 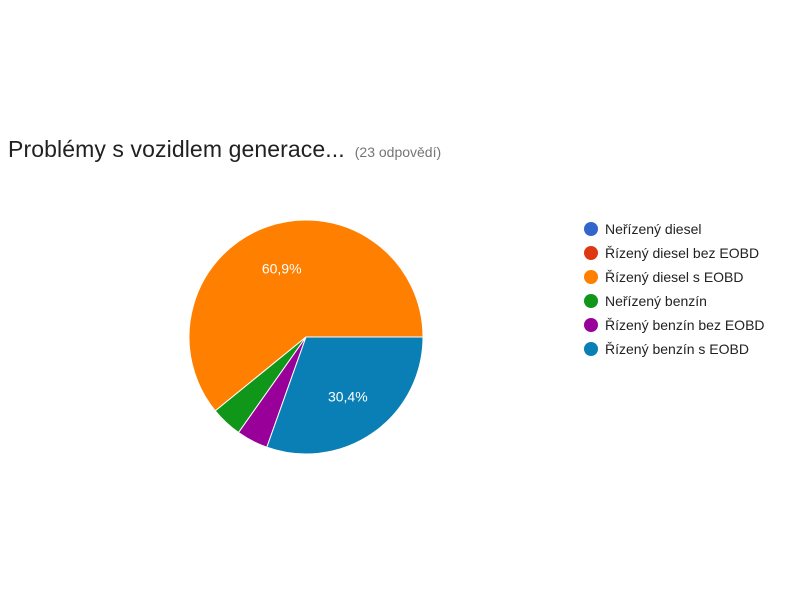 I want to click on legend-item-3: Neřízený benzín, so click(x=674, y=301).